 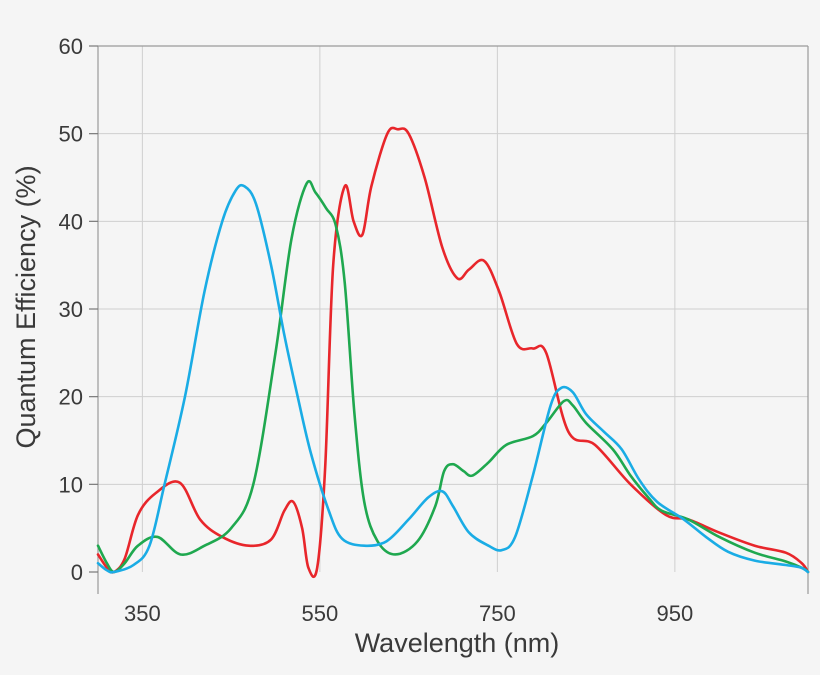 What do you see at coordinates (77, 572) in the screenshot?
I see `y-tick-label: 0` at bounding box center [77, 572].